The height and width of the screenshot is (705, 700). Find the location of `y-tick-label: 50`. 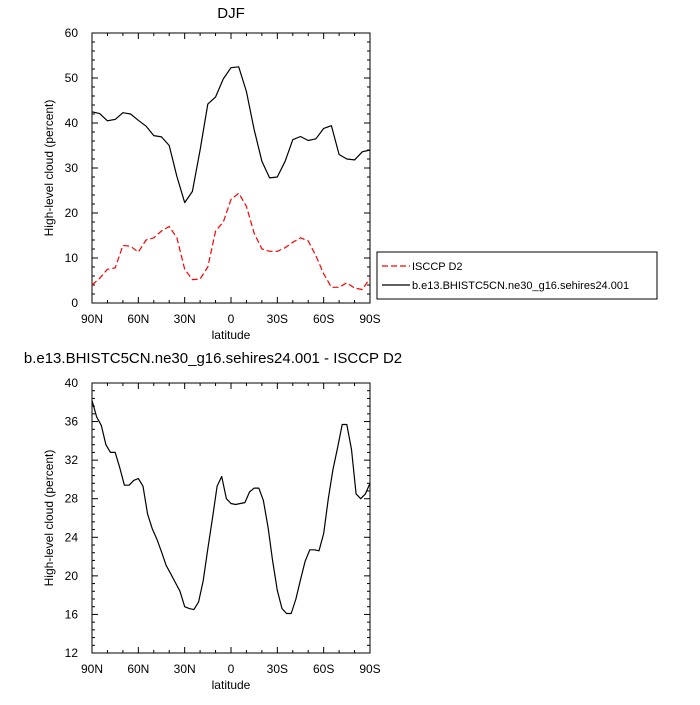

y-tick-label: 50 is located at coordinates (72, 78).